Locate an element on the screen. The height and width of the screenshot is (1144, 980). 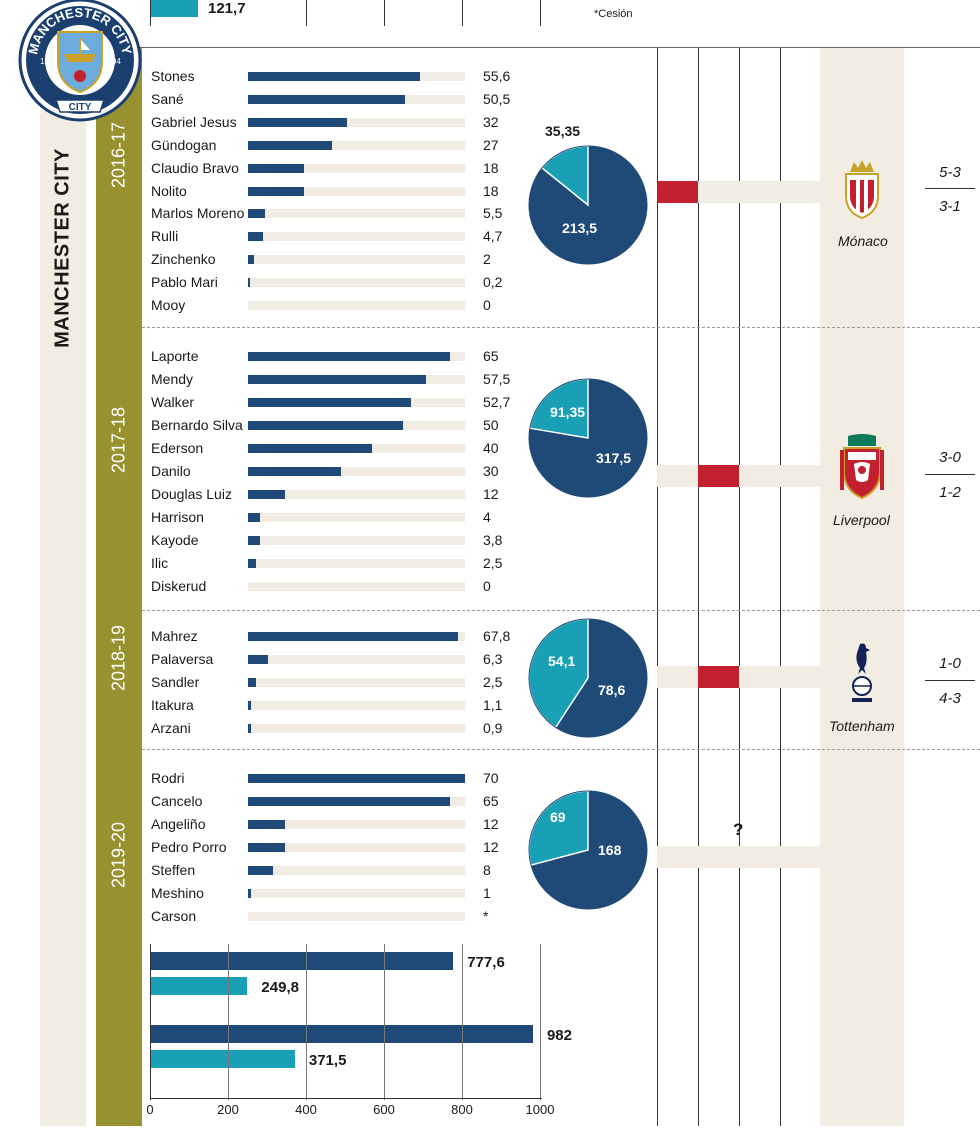
pie-label-received: 91,35 is located at coordinates (567, 412).